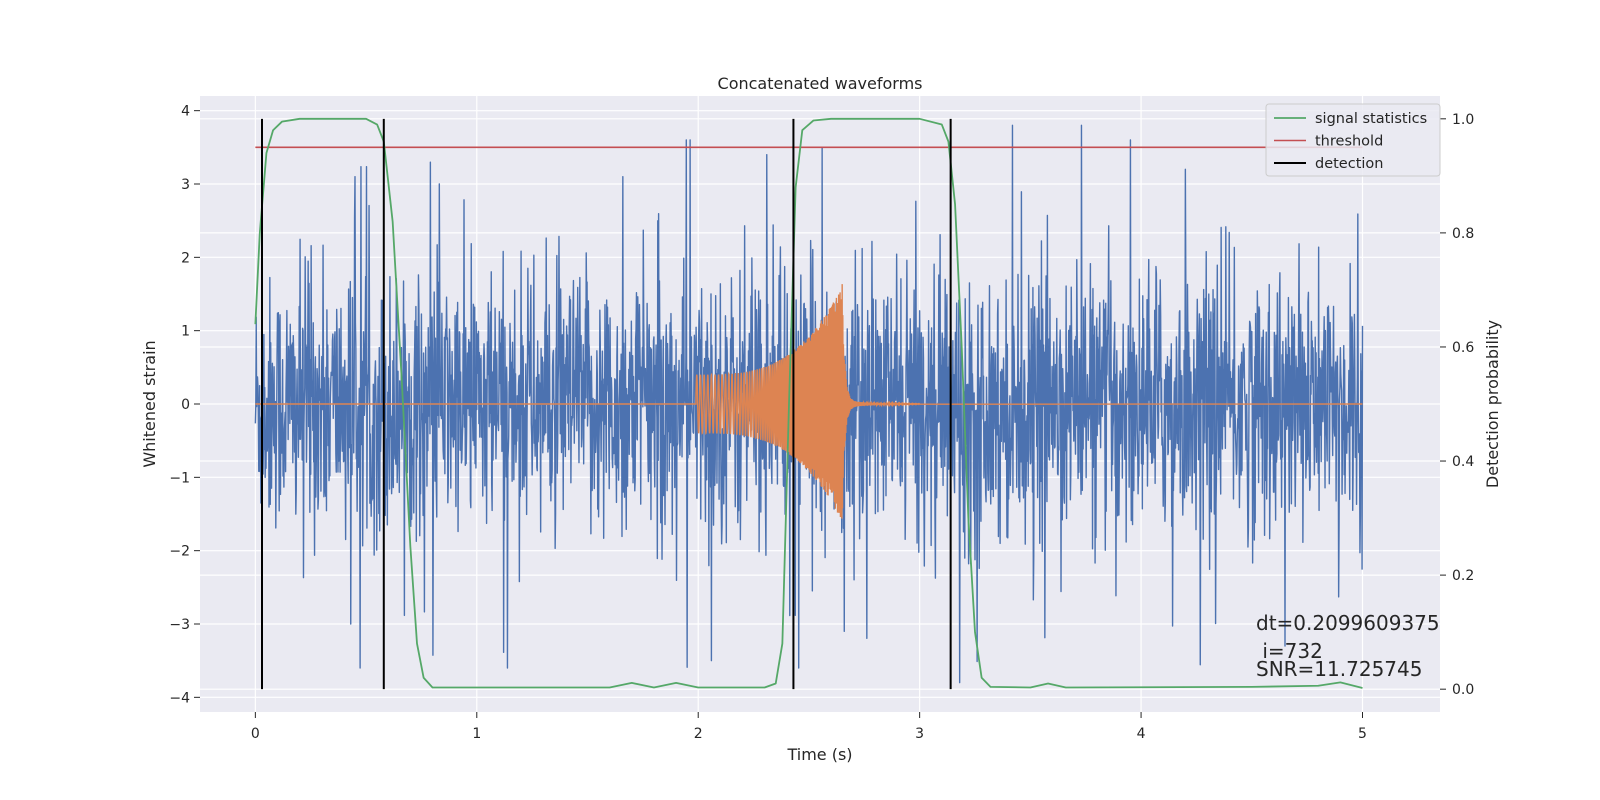 The width and height of the screenshot is (1600, 800). I want to click on y2-tick-label: 0.4, so click(1463, 462).